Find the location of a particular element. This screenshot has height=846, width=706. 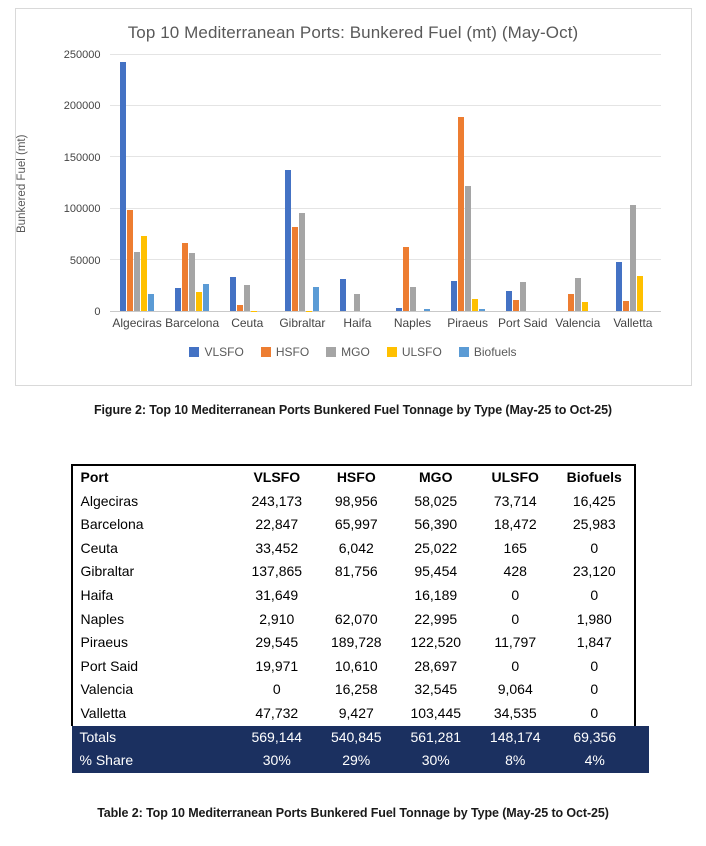

footer-cell--share-vlsfo: 30% is located at coordinates (276, 761).